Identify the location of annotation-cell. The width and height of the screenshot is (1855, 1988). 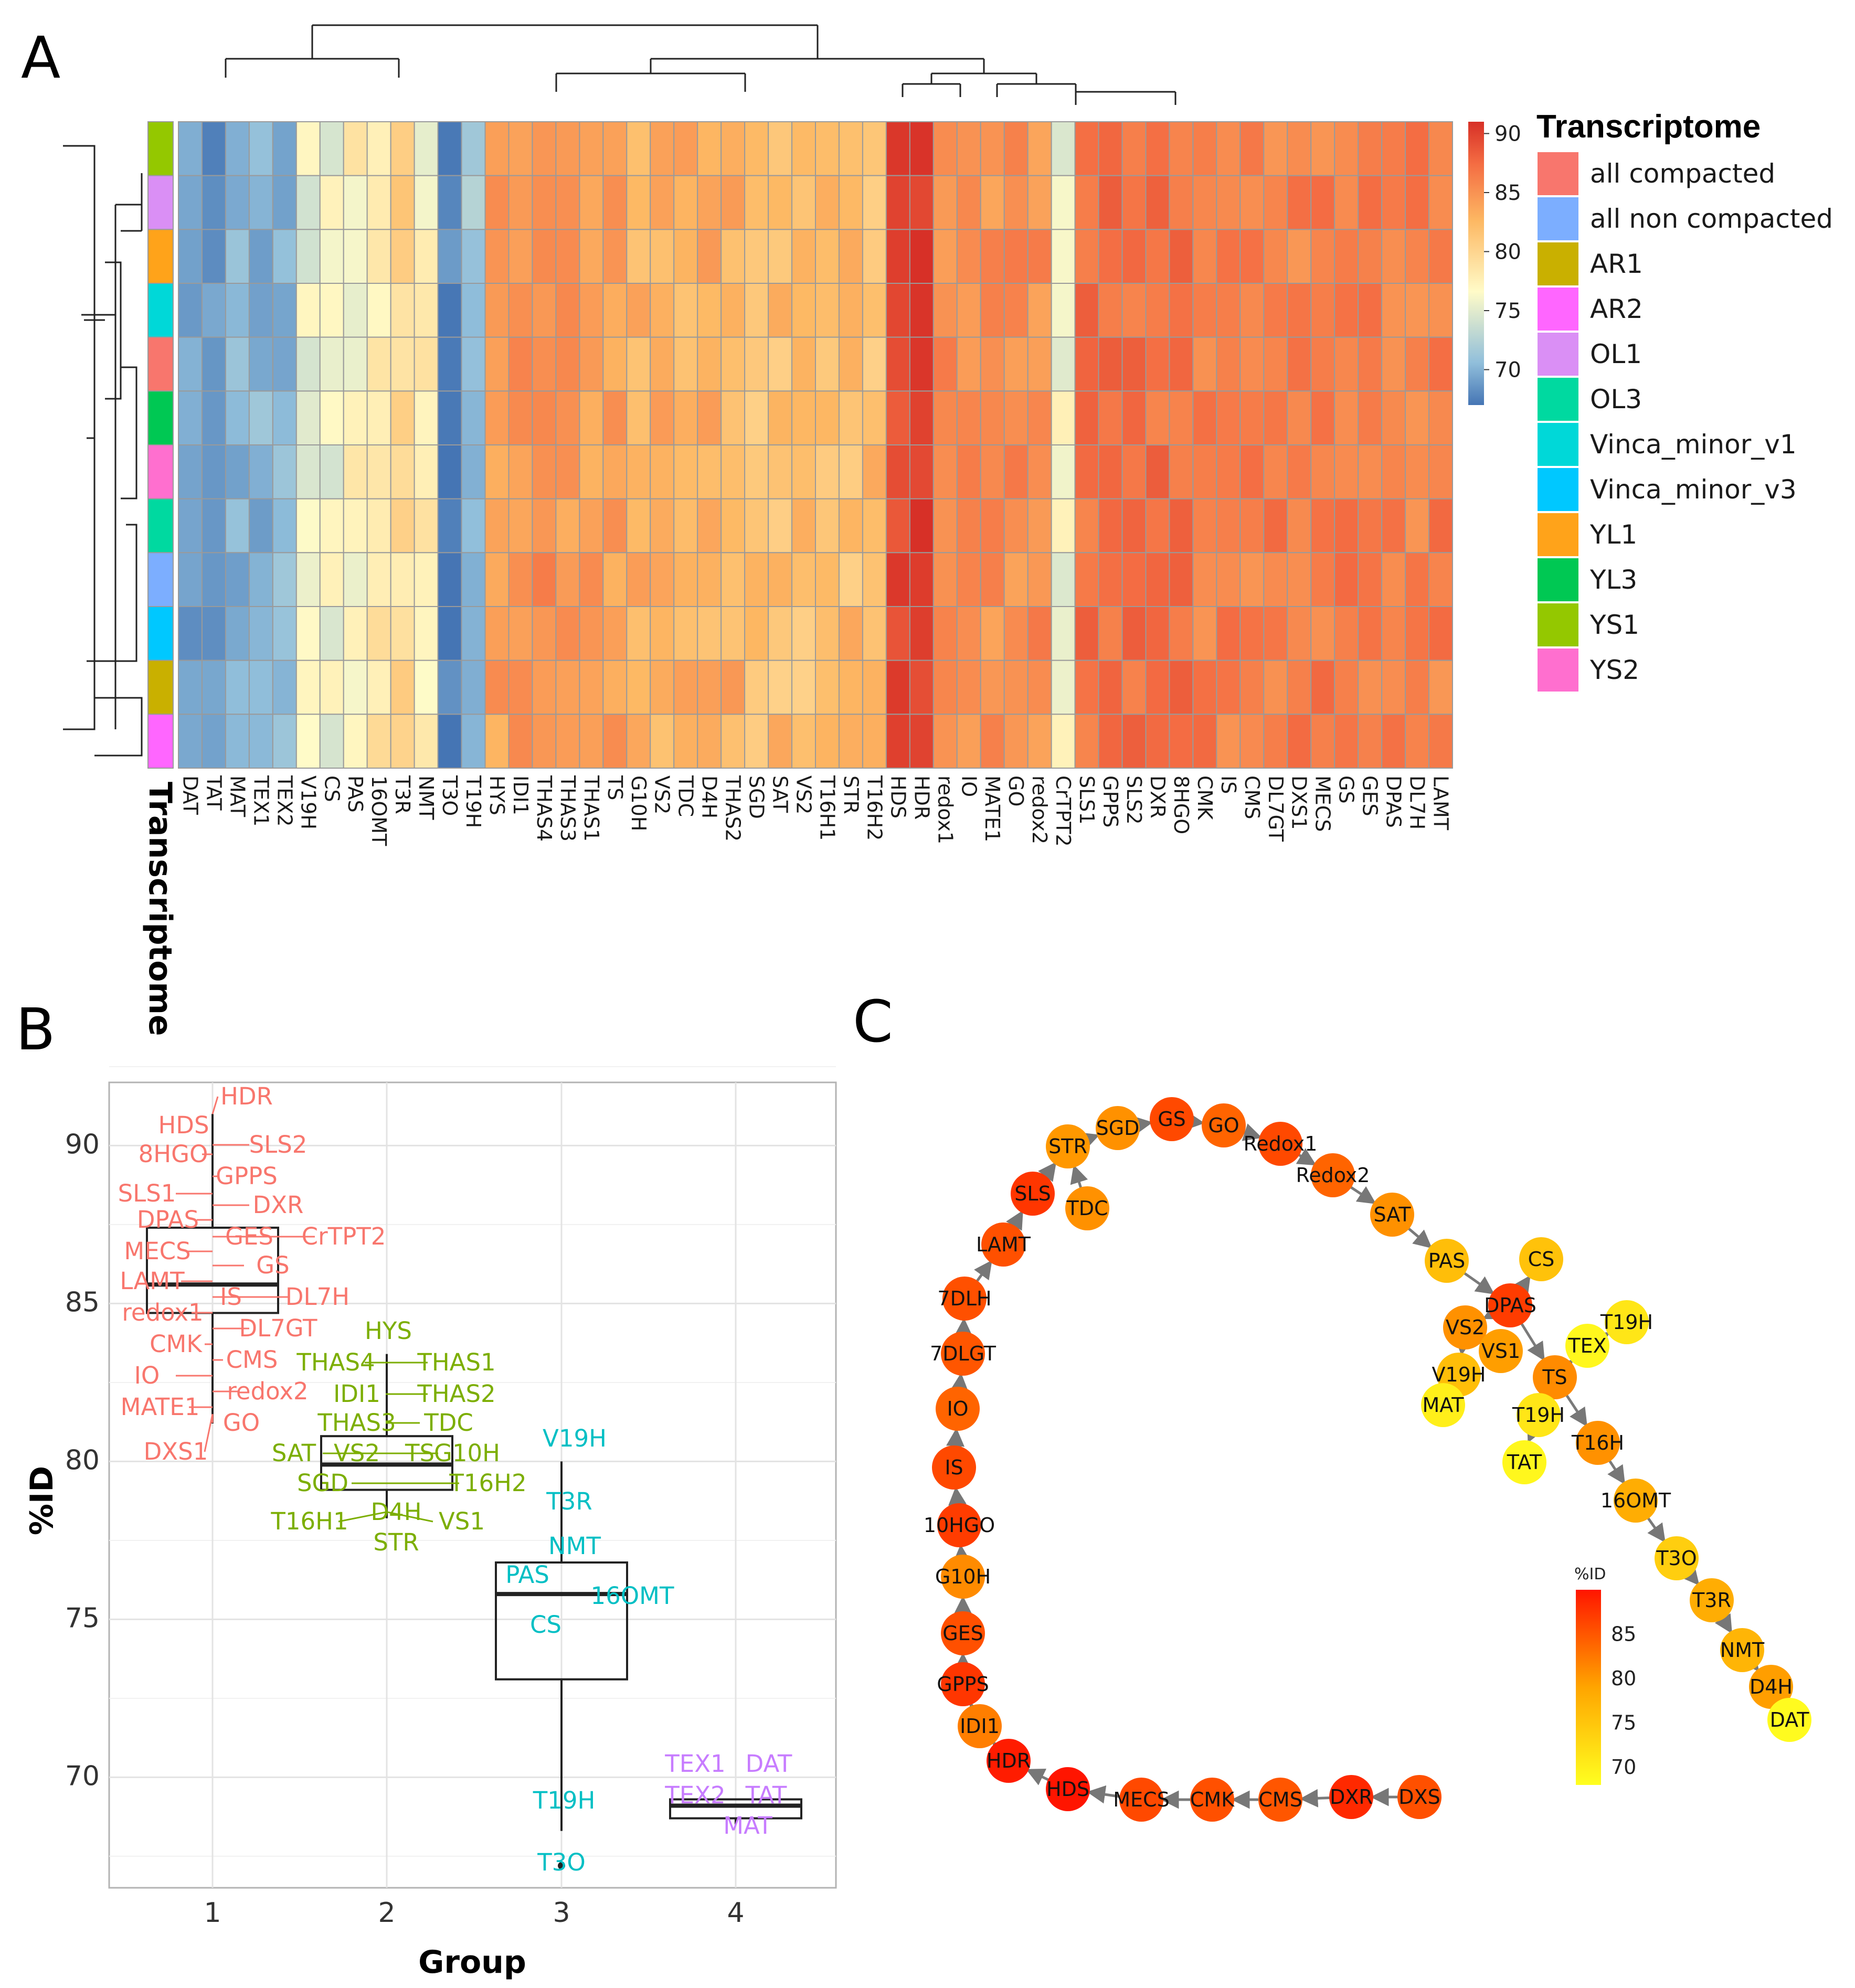
(160, 203).